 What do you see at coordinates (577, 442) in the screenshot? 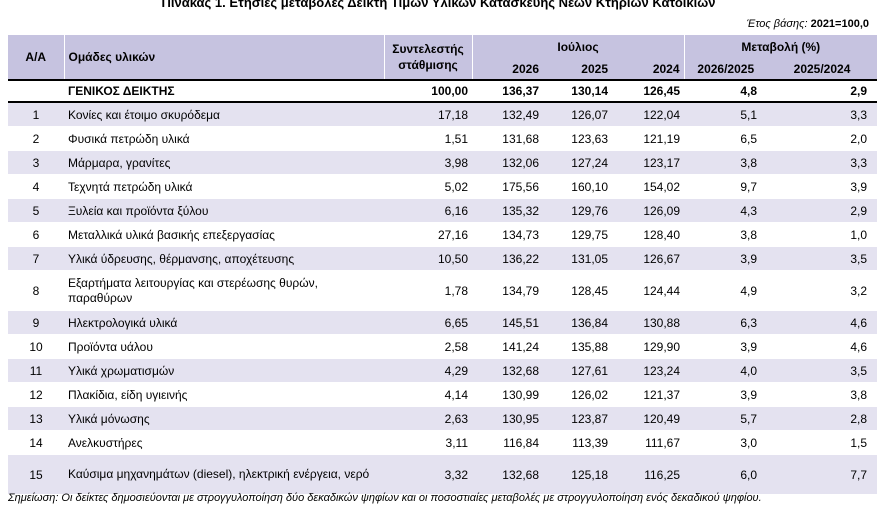
I see `row-value-2025: 113,39` at bounding box center [577, 442].